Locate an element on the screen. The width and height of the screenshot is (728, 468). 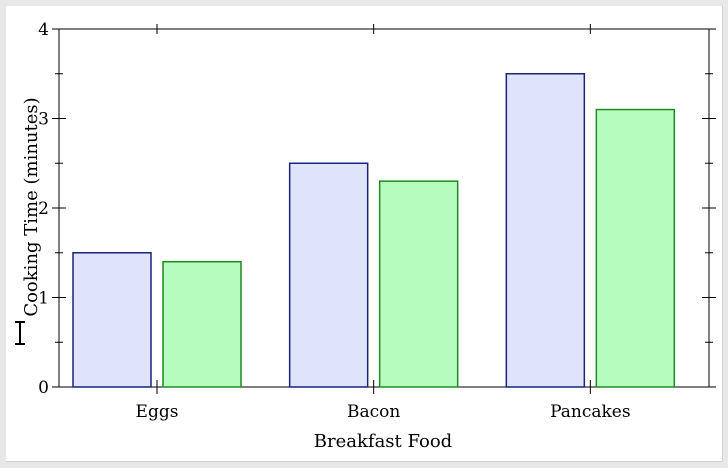
x-tick-label: Bacon is located at coordinates (373, 412).